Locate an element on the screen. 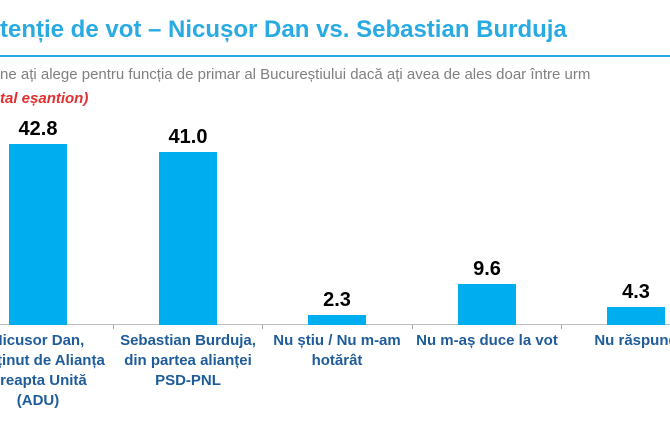 This screenshot has height=447, width=670. bar-value-label: 42.8 is located at coordinates (38, 129).